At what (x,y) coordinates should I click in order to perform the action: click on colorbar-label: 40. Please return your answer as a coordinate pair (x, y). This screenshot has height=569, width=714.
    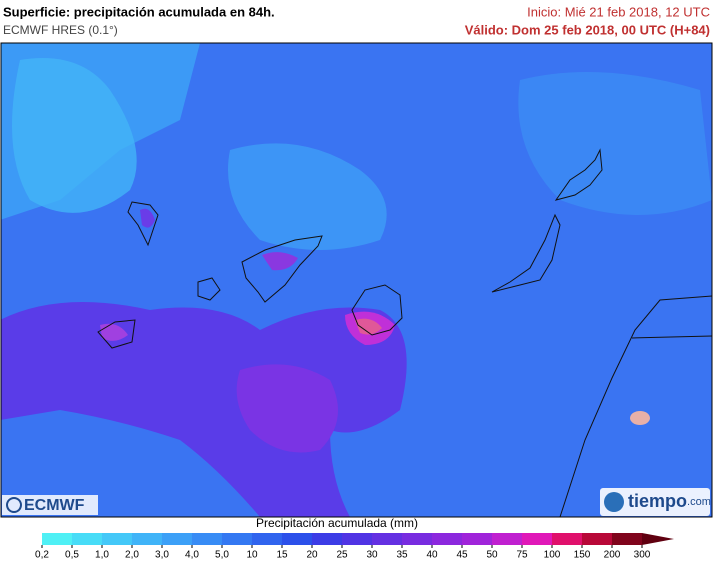
    Looking at the image, I should click on (432, 555).